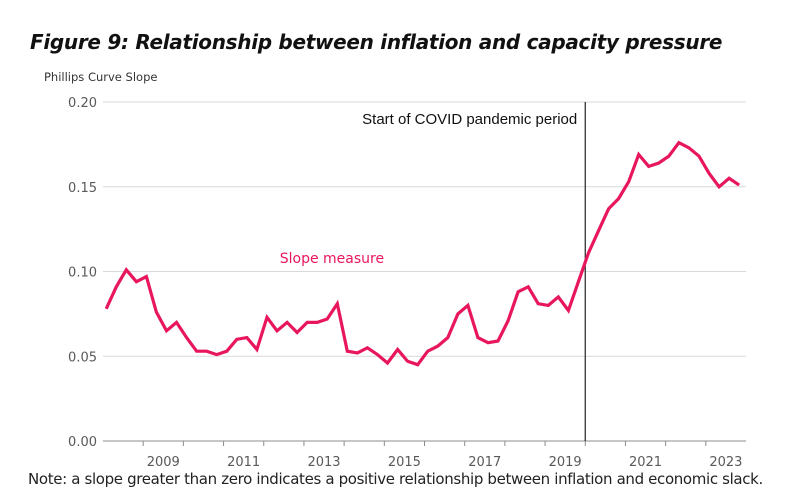 This screenshot has height=500, width=806. Describe the element at coordinates (82, 103) in the screenshot. I see `y-tick-label: 0.20` at that location.